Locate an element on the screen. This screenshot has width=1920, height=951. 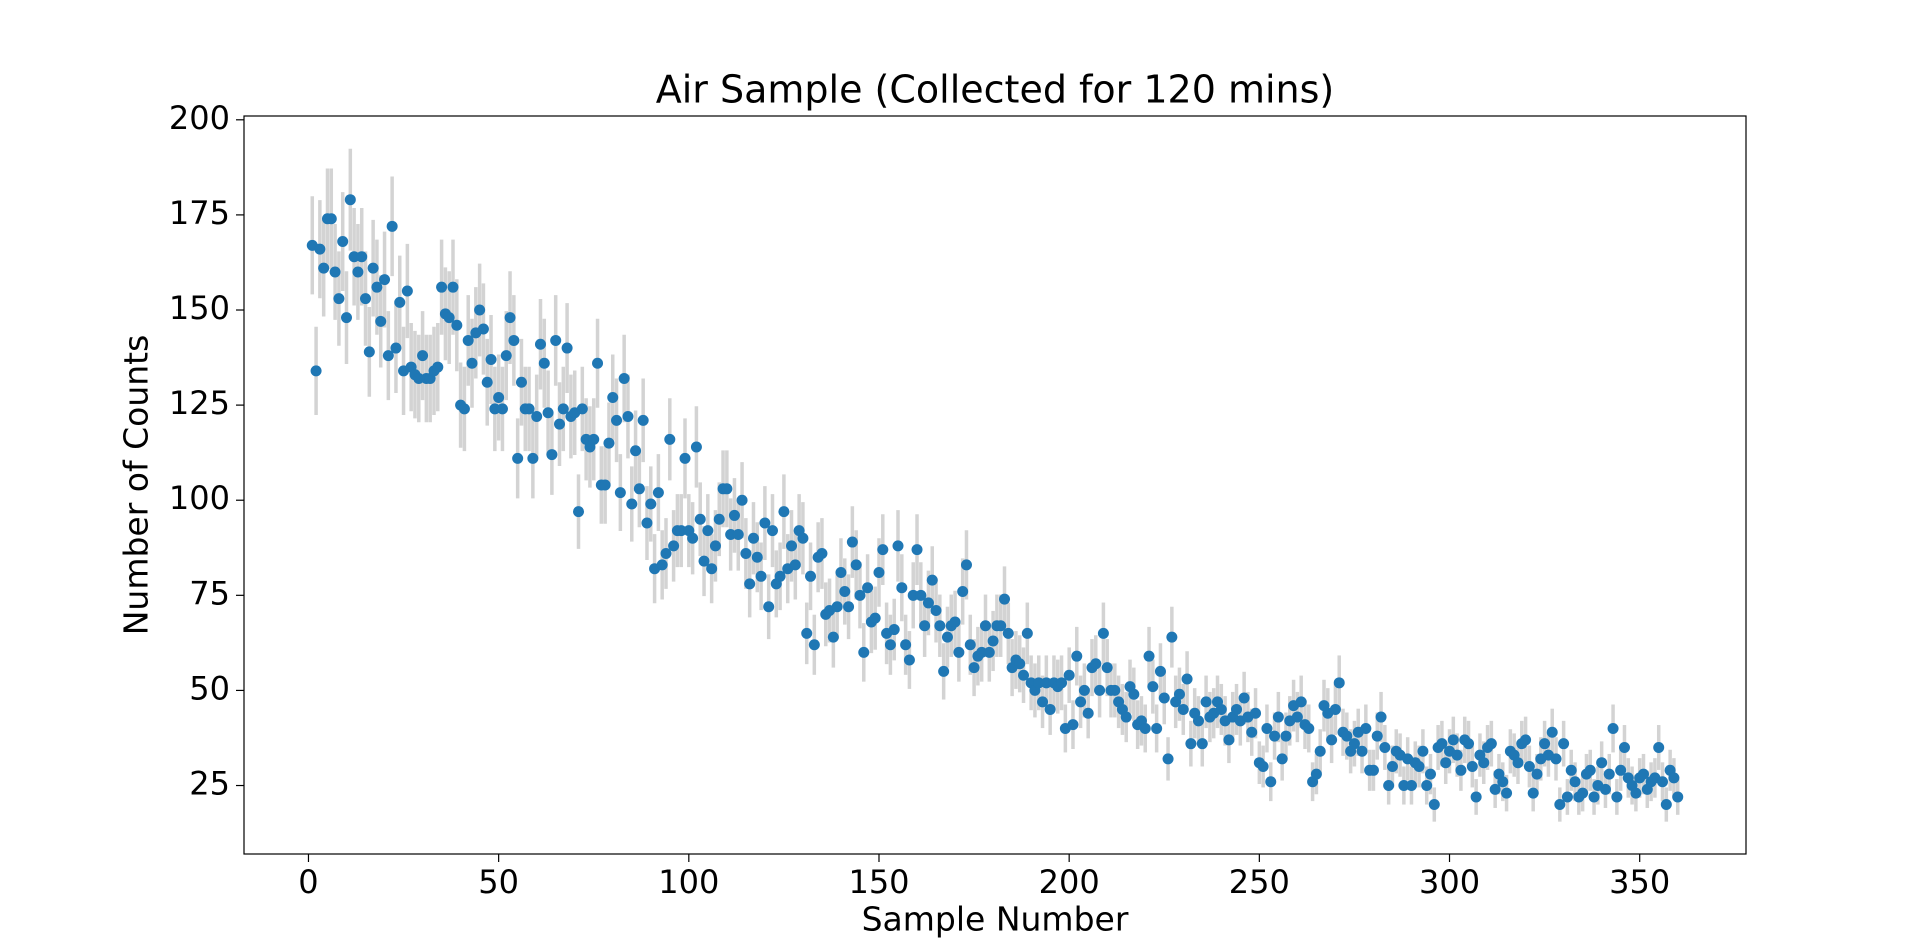
x-tick-label: 0 is located at coordinates (308, 882).